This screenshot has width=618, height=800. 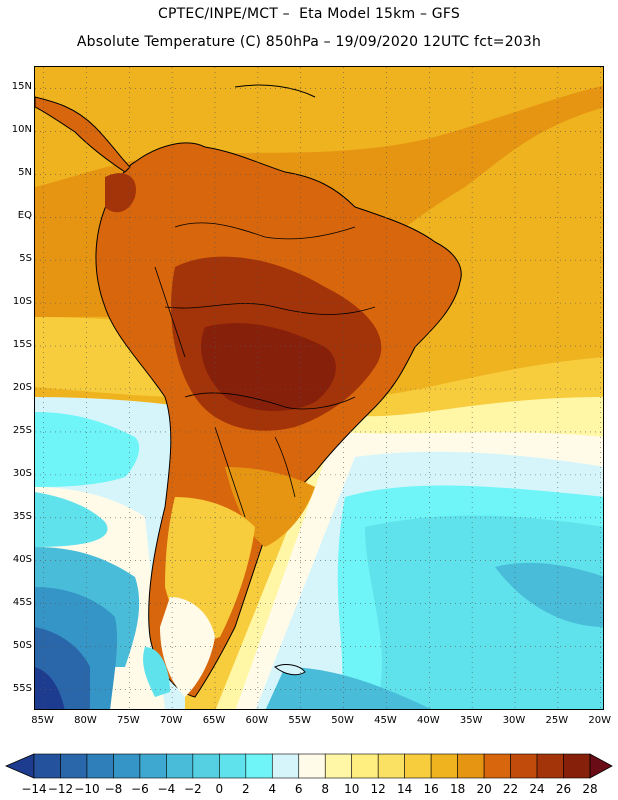 What do you see at coordinates (120, 193) in the screenshot?
I see `north-hot` at bounding box center [120, 193].